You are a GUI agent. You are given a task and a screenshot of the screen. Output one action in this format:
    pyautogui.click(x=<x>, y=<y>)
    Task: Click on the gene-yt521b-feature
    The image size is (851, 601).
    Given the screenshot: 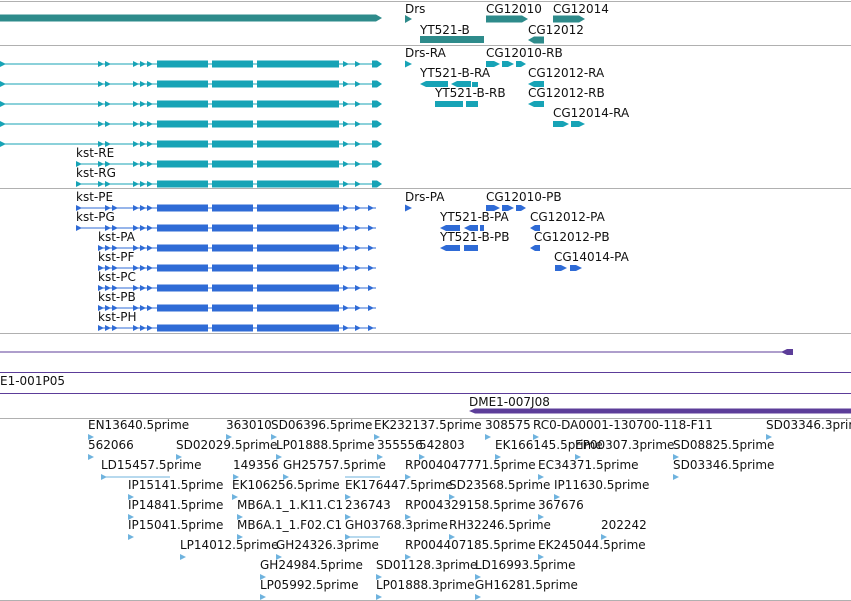 What is the action you would take?
    pyautogui.click(x=452, y=39)
    